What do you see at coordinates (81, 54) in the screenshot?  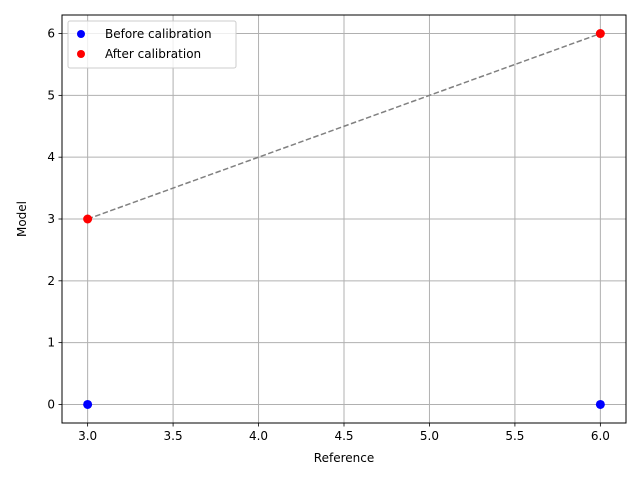 I see `legend-marker-after` at bounding box center [81, 54].